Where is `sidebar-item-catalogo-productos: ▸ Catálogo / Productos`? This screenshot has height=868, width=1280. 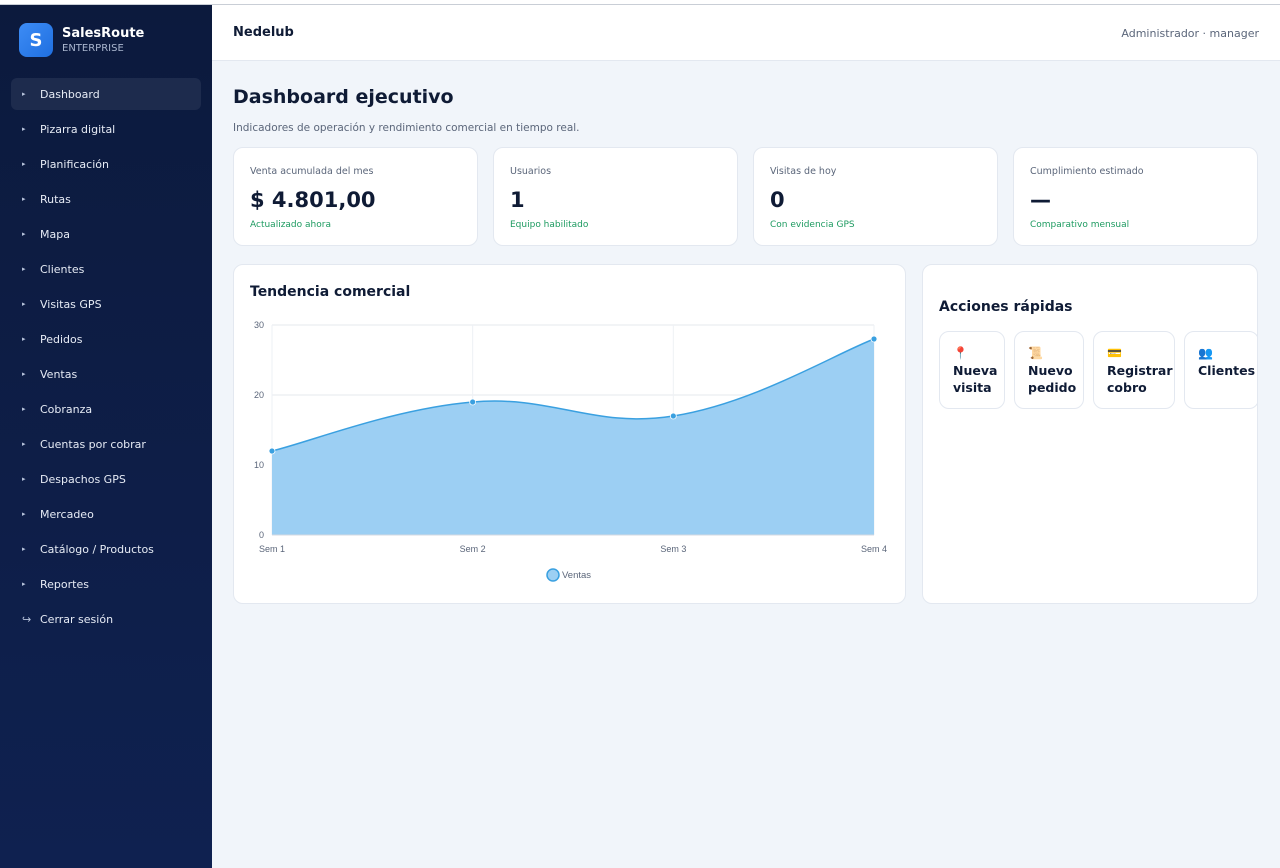 sidebar-item-catalogo-productos: ▸ Catálogo / Productos is located at coordinates (106, 549).